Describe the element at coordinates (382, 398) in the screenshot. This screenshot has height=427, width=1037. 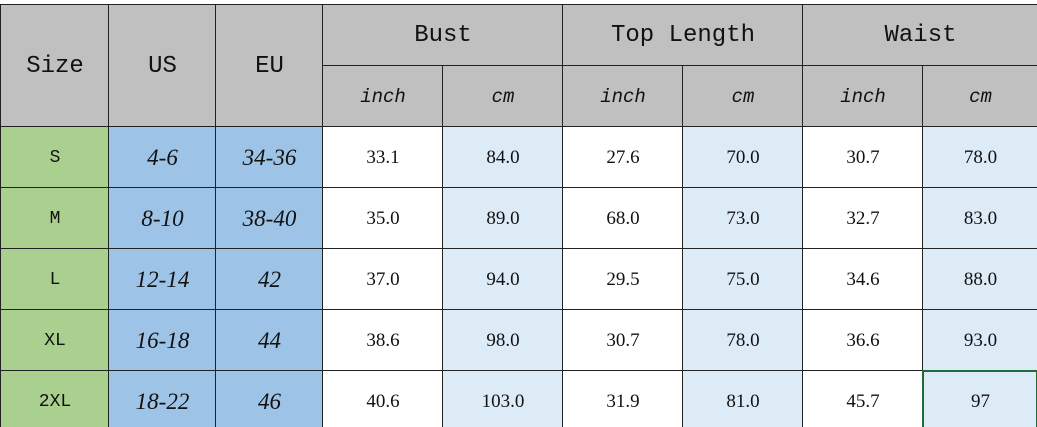
I see `value-cell: 40.6` at that location.